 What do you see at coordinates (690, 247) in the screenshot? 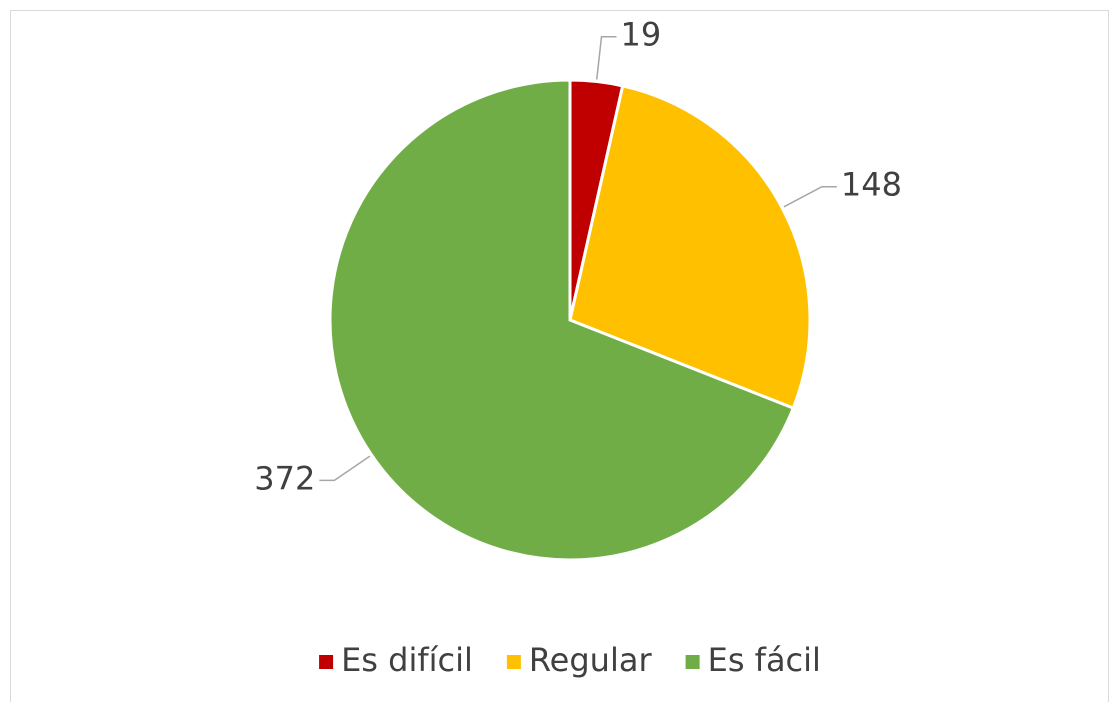
I see `pie-slice` at bounding box center [690, 247].